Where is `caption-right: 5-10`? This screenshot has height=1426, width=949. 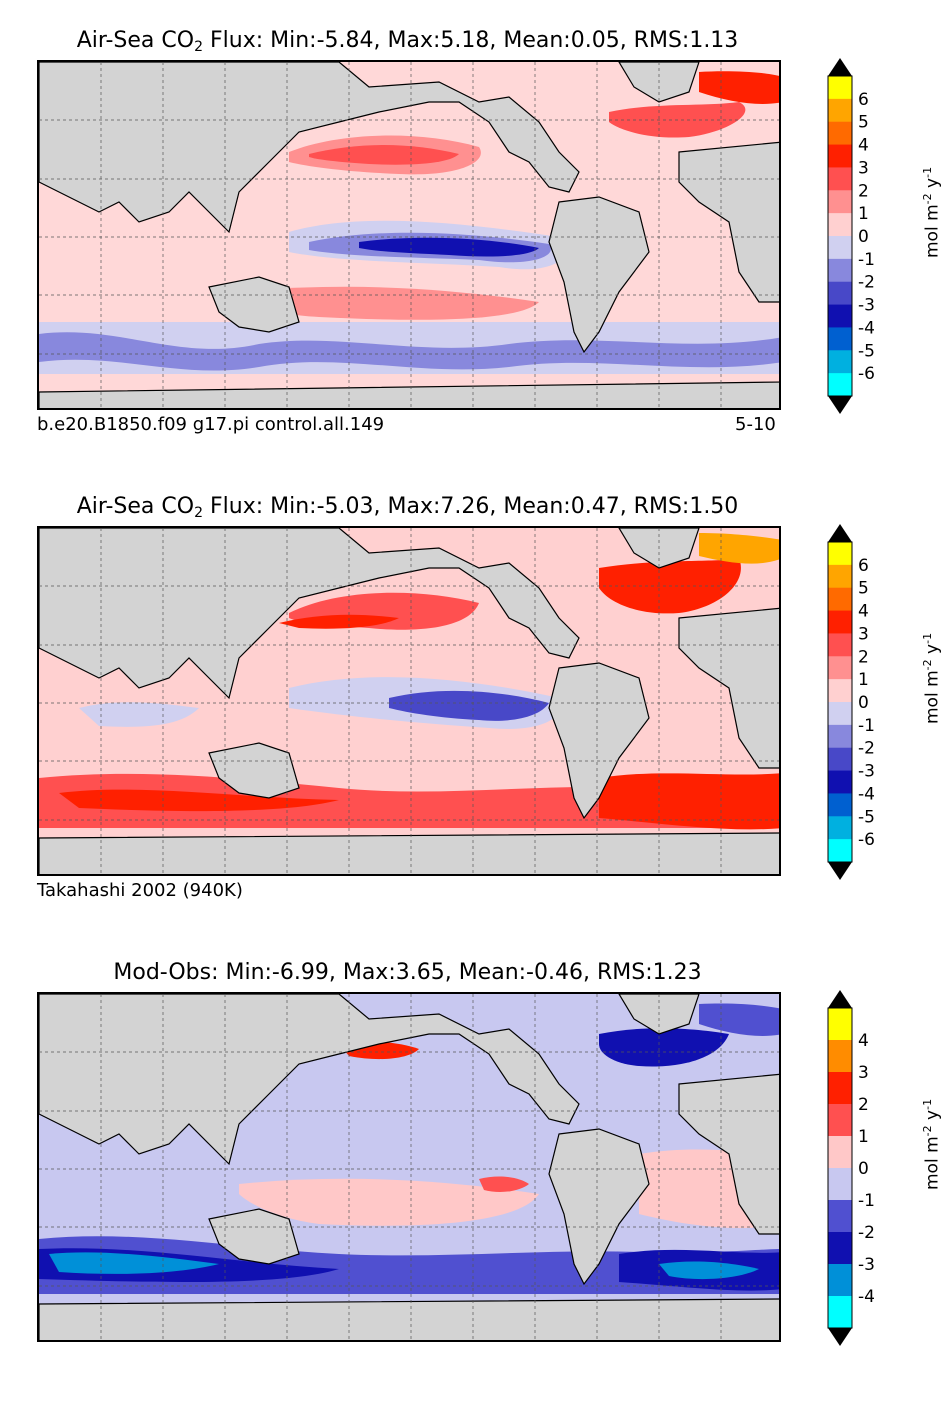
caption-right: 5-10 is located at coordinates (755, 424).